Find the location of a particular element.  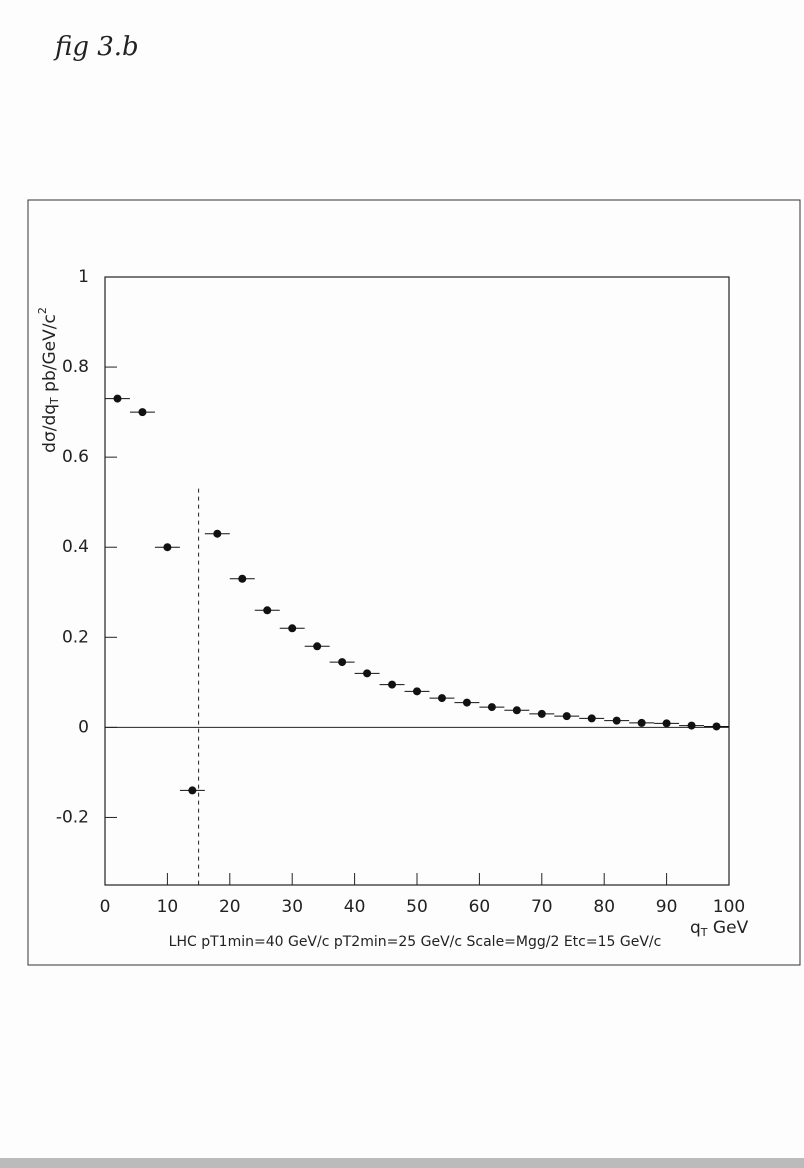

y-tick-label: -0.2 is located at coordinates (72, 817).